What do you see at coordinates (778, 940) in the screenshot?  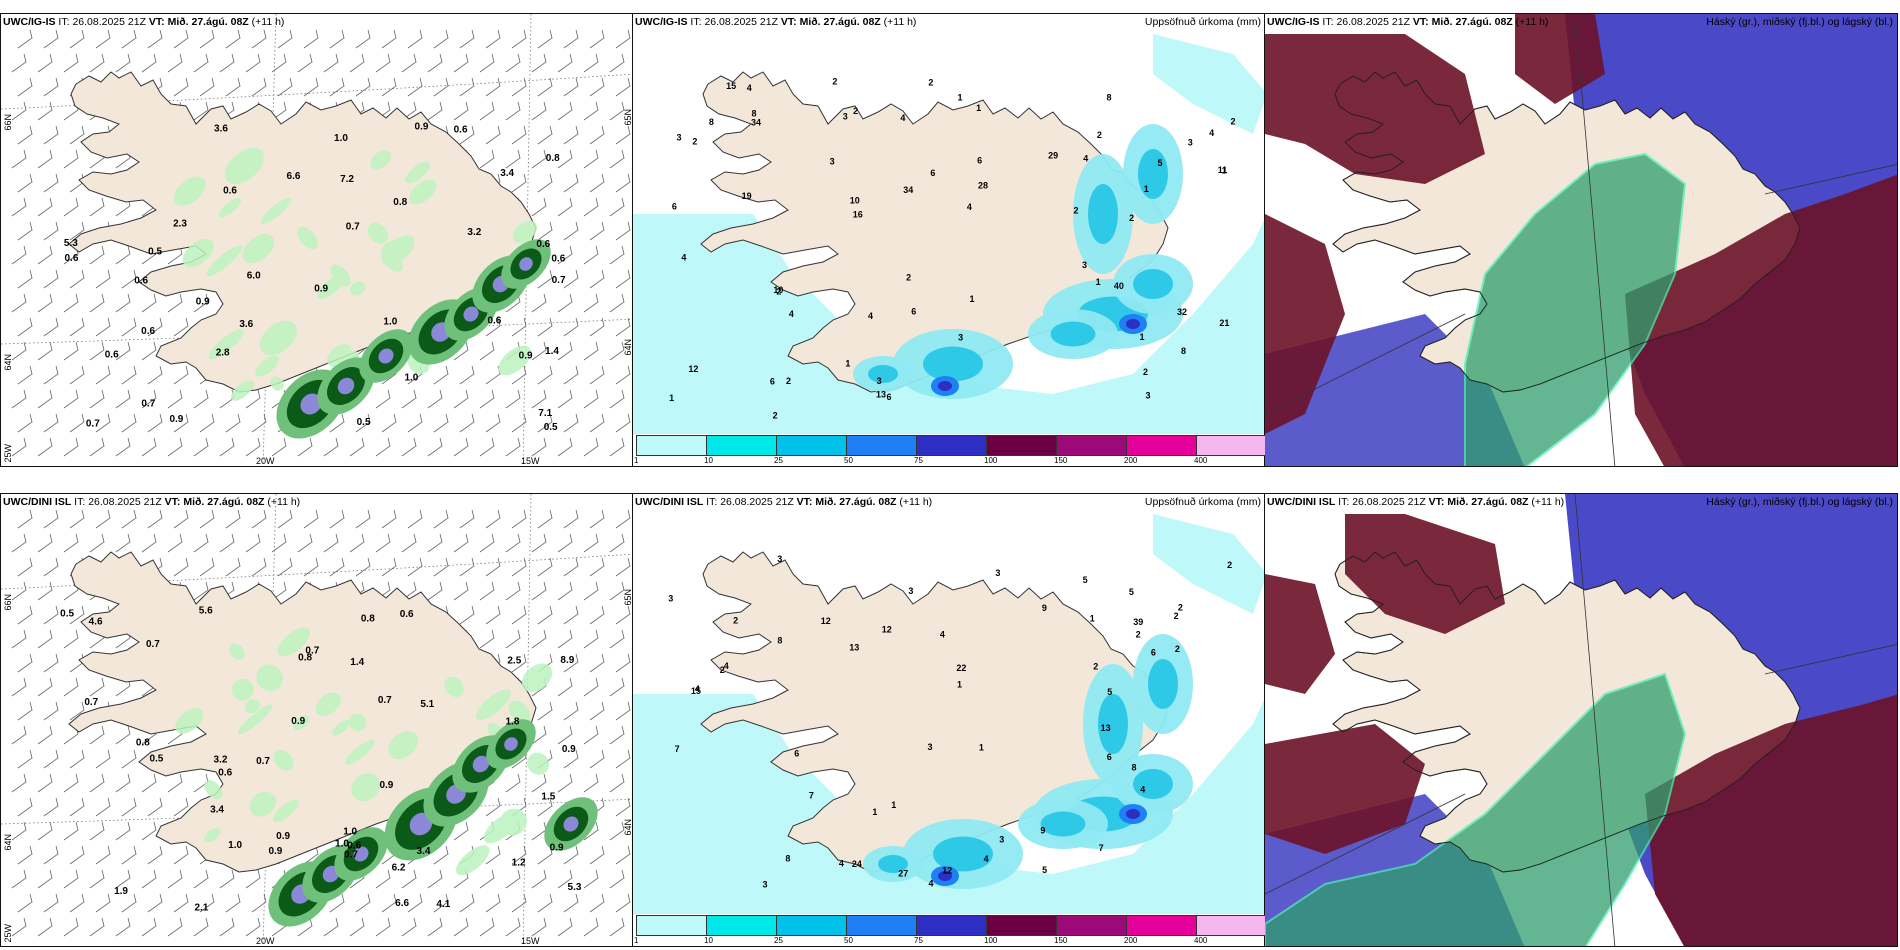 I see `colorbar-tick-label: 25` at bounding box center [778, 940].